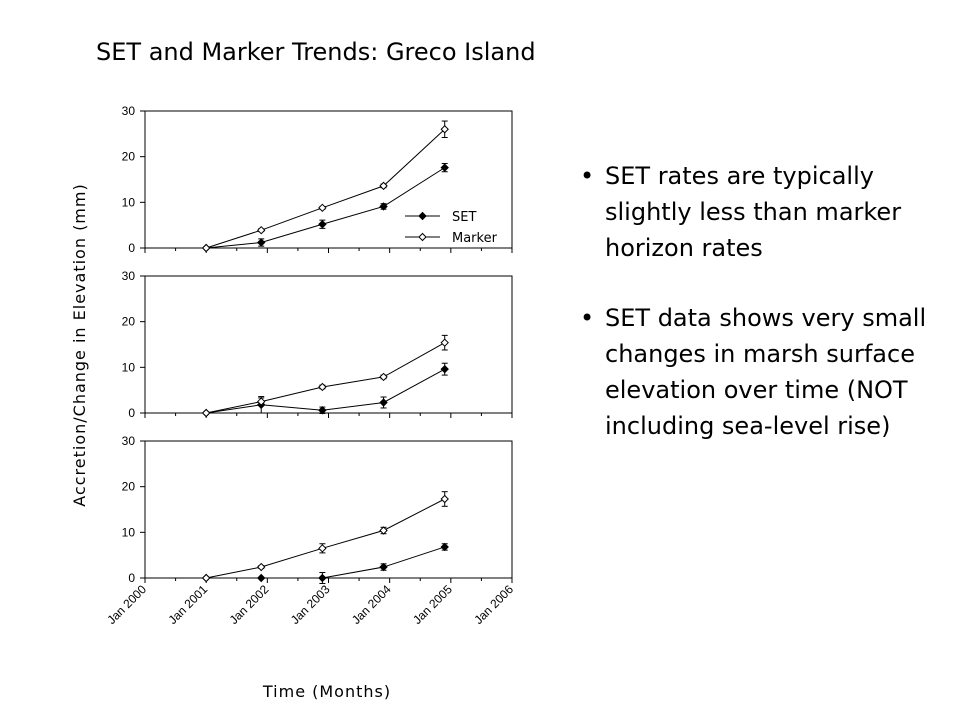  What do you see at coordinates (464, 217) in the screenshot?
I see `legend-label: SET` at bounding box center [464, 217].